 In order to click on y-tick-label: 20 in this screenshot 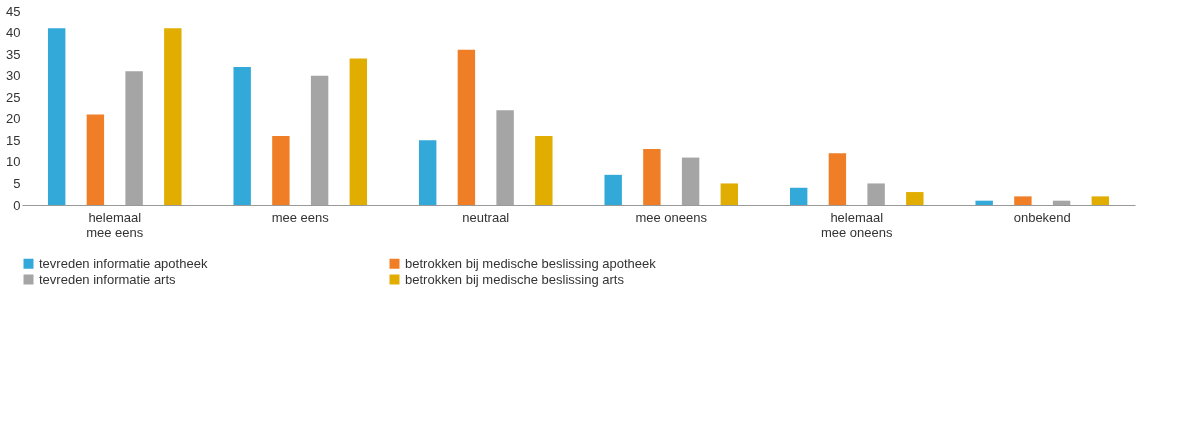, I will do `click(13, 119)`.